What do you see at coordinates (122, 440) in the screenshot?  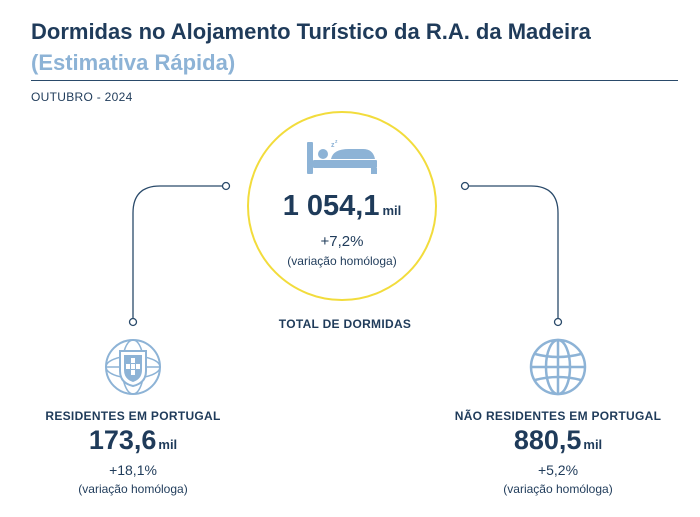 I see `residents-value-number: 173,6` at bounding box center [122, 440].